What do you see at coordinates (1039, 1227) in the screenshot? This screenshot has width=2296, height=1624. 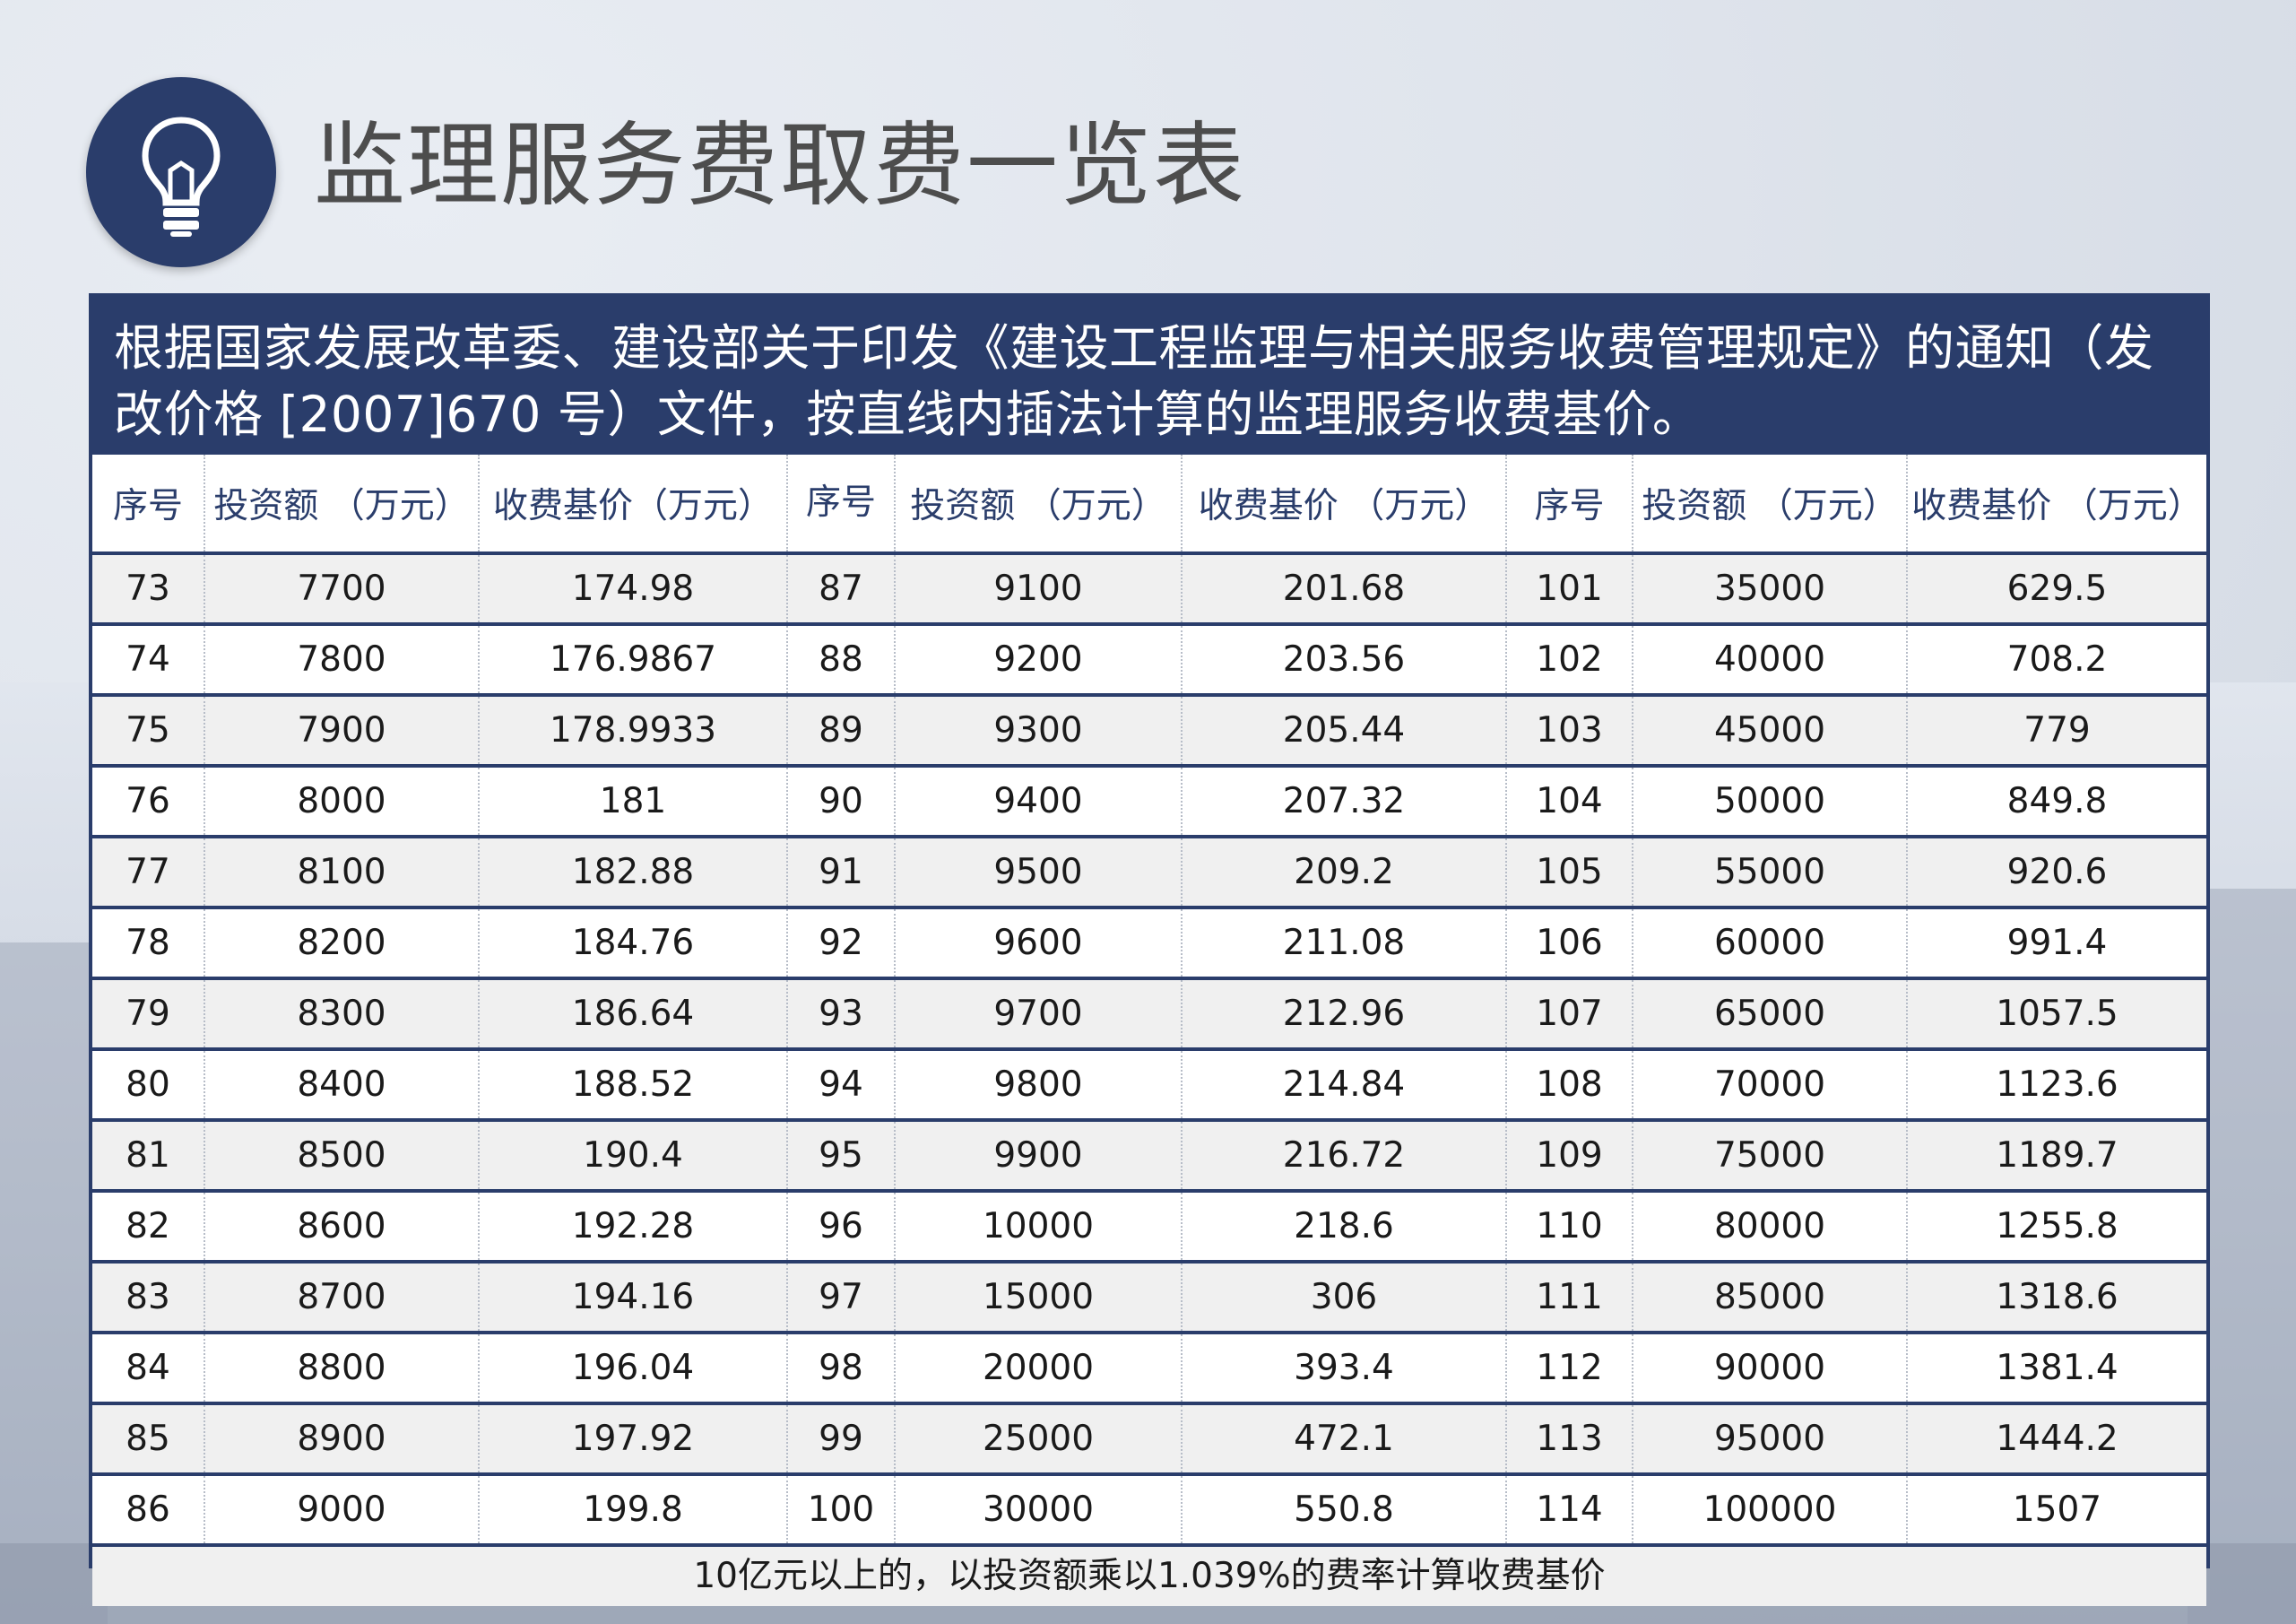 I see `cell-investment: 10000` at bounding box center [1039, 1227].